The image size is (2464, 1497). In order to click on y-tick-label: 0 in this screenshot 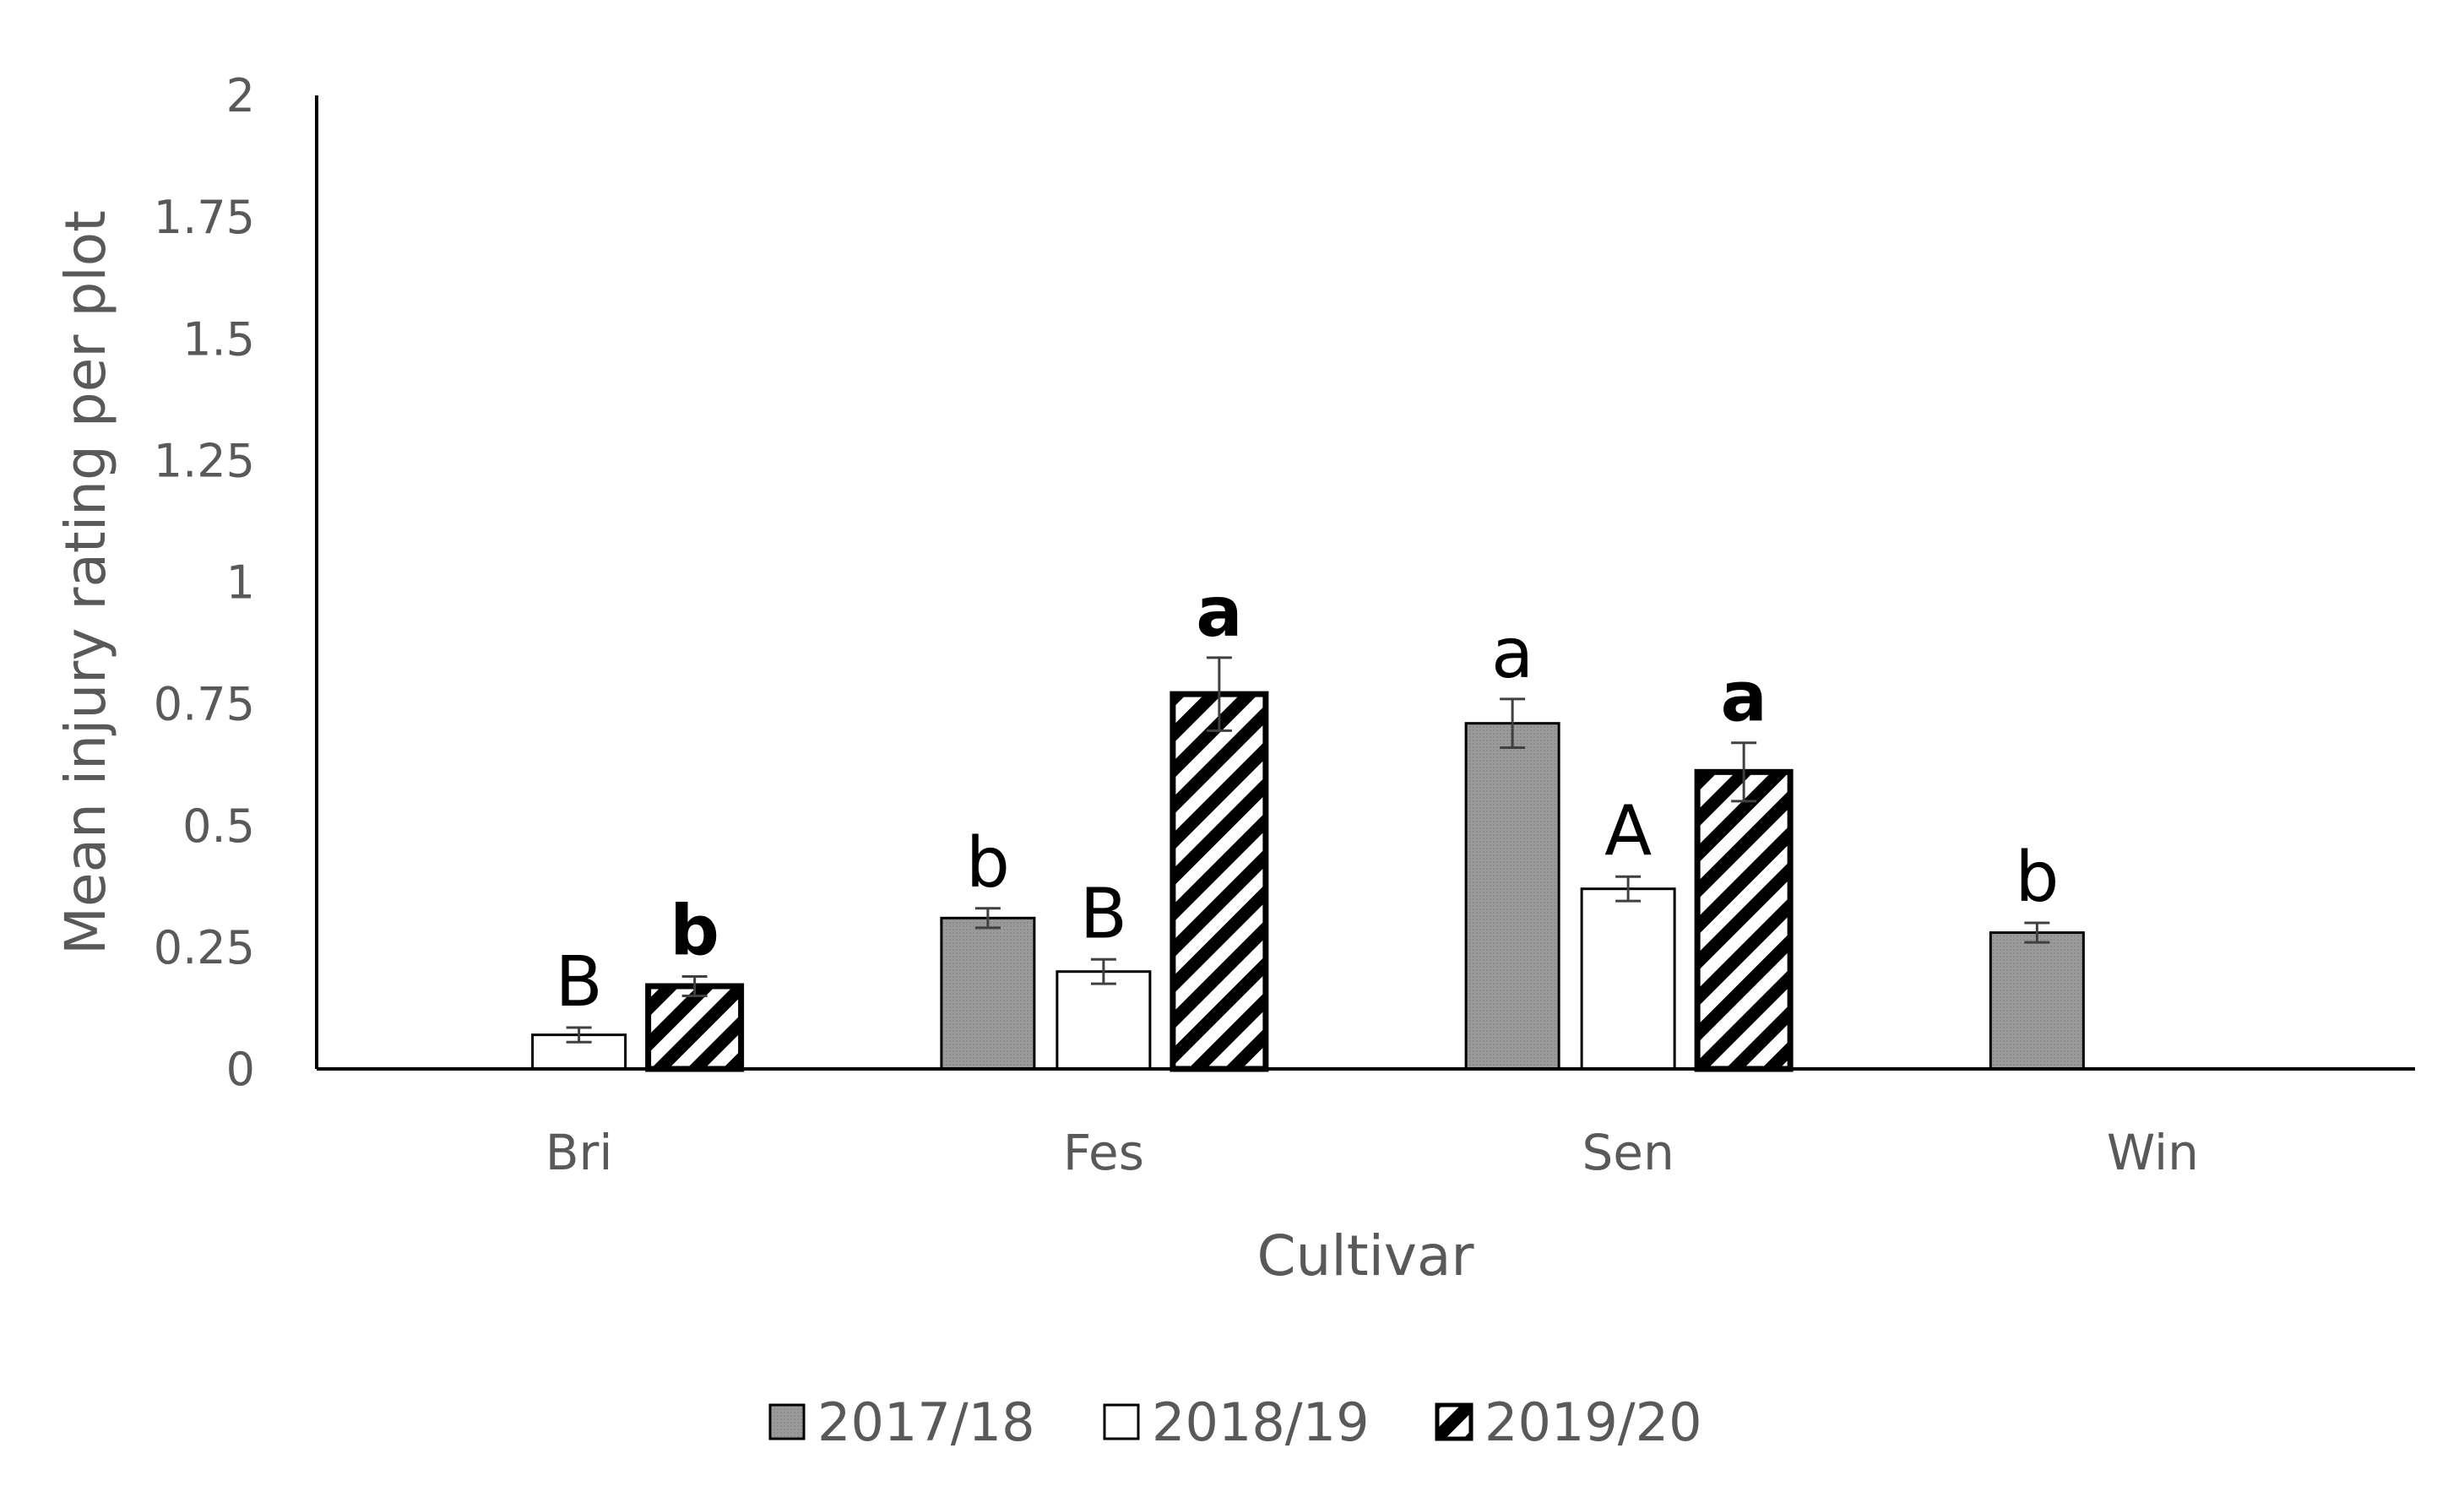, I will do `click(241, 1069)`.